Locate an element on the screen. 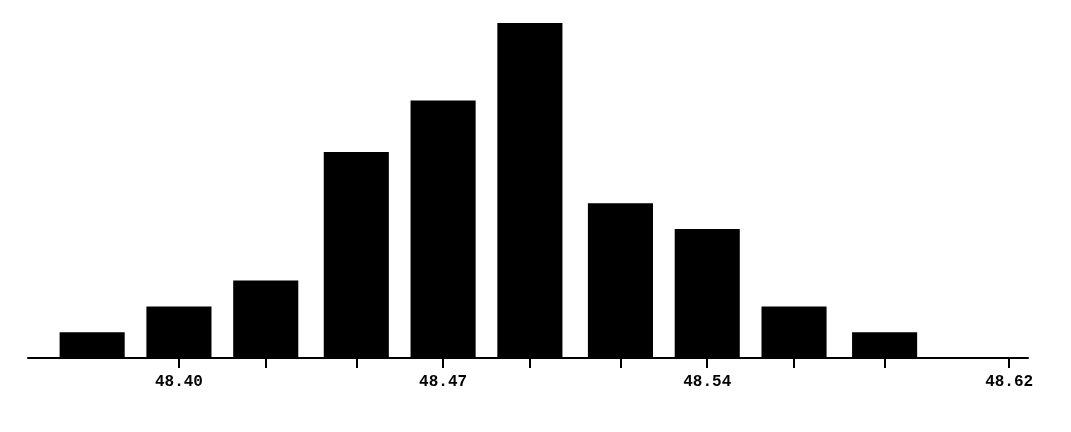 The image size is (1071, 432). x-tick-label: 48.40 is located at coordinates (178, 382).